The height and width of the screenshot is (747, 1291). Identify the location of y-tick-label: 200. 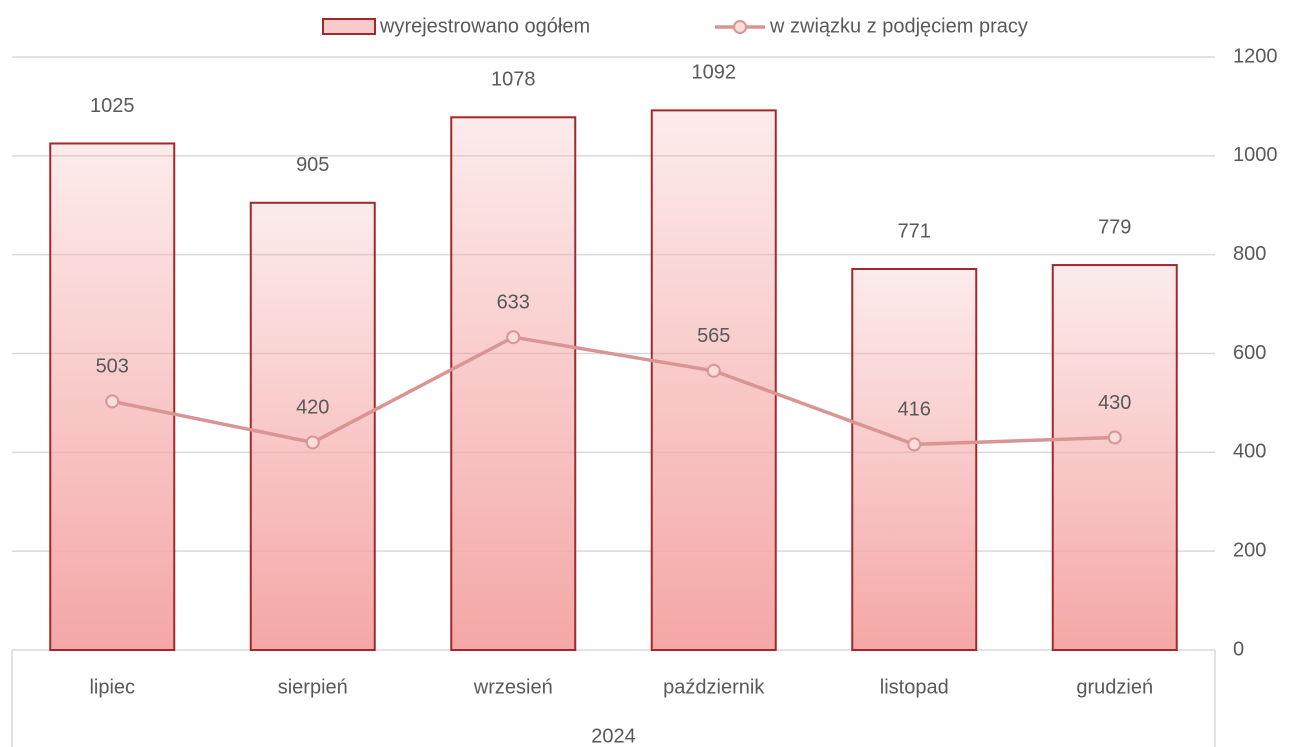
(1249, 550).